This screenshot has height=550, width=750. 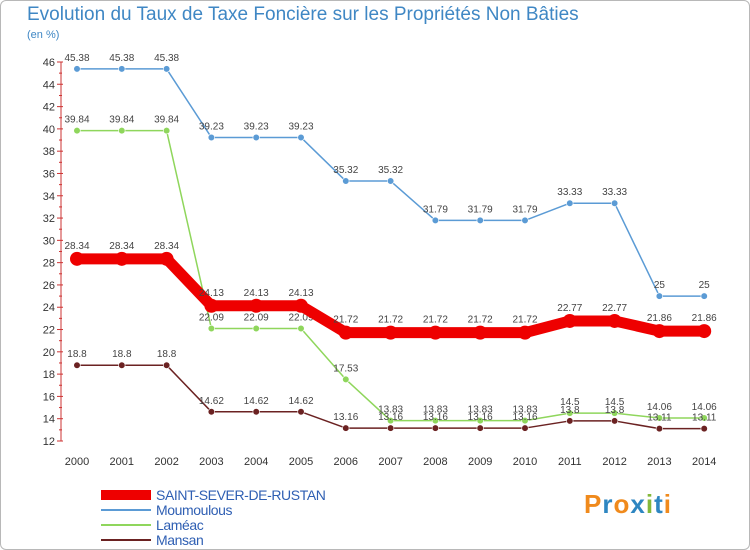 What do you see at coordinates (77, 462) in the screenshot?
I see `x-tick-label: 2000` at bounding box center [77, 462].